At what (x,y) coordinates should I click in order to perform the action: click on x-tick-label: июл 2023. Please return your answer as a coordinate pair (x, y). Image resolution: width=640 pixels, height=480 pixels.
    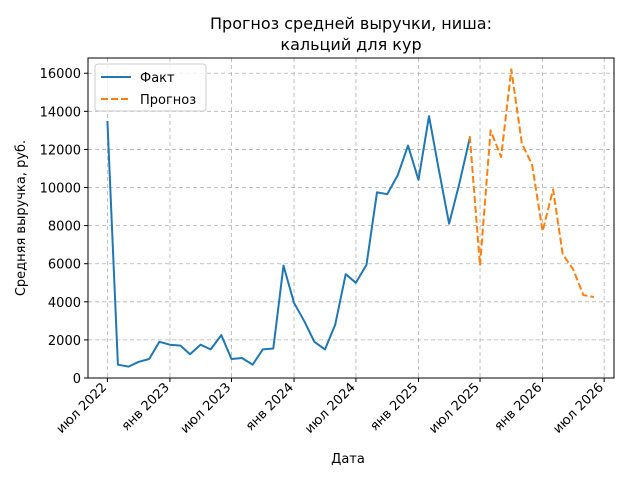
    Looking at the image, I should click on (206, 408).